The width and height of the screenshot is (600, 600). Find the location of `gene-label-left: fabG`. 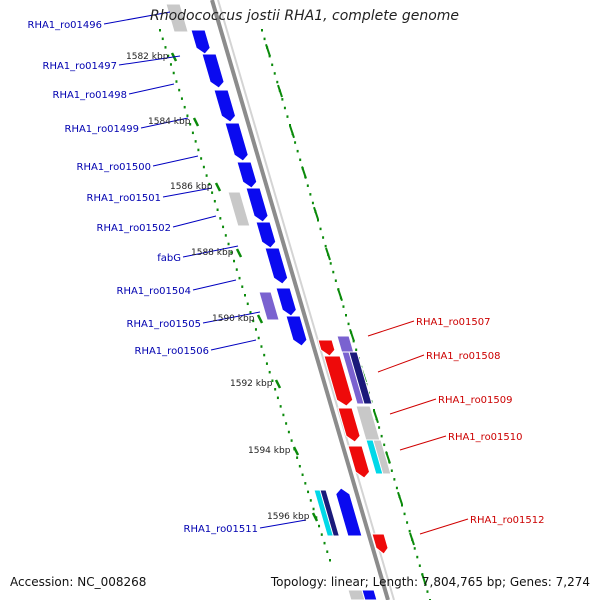

gene-label-left: fabG is located at coordinates (169, 258).